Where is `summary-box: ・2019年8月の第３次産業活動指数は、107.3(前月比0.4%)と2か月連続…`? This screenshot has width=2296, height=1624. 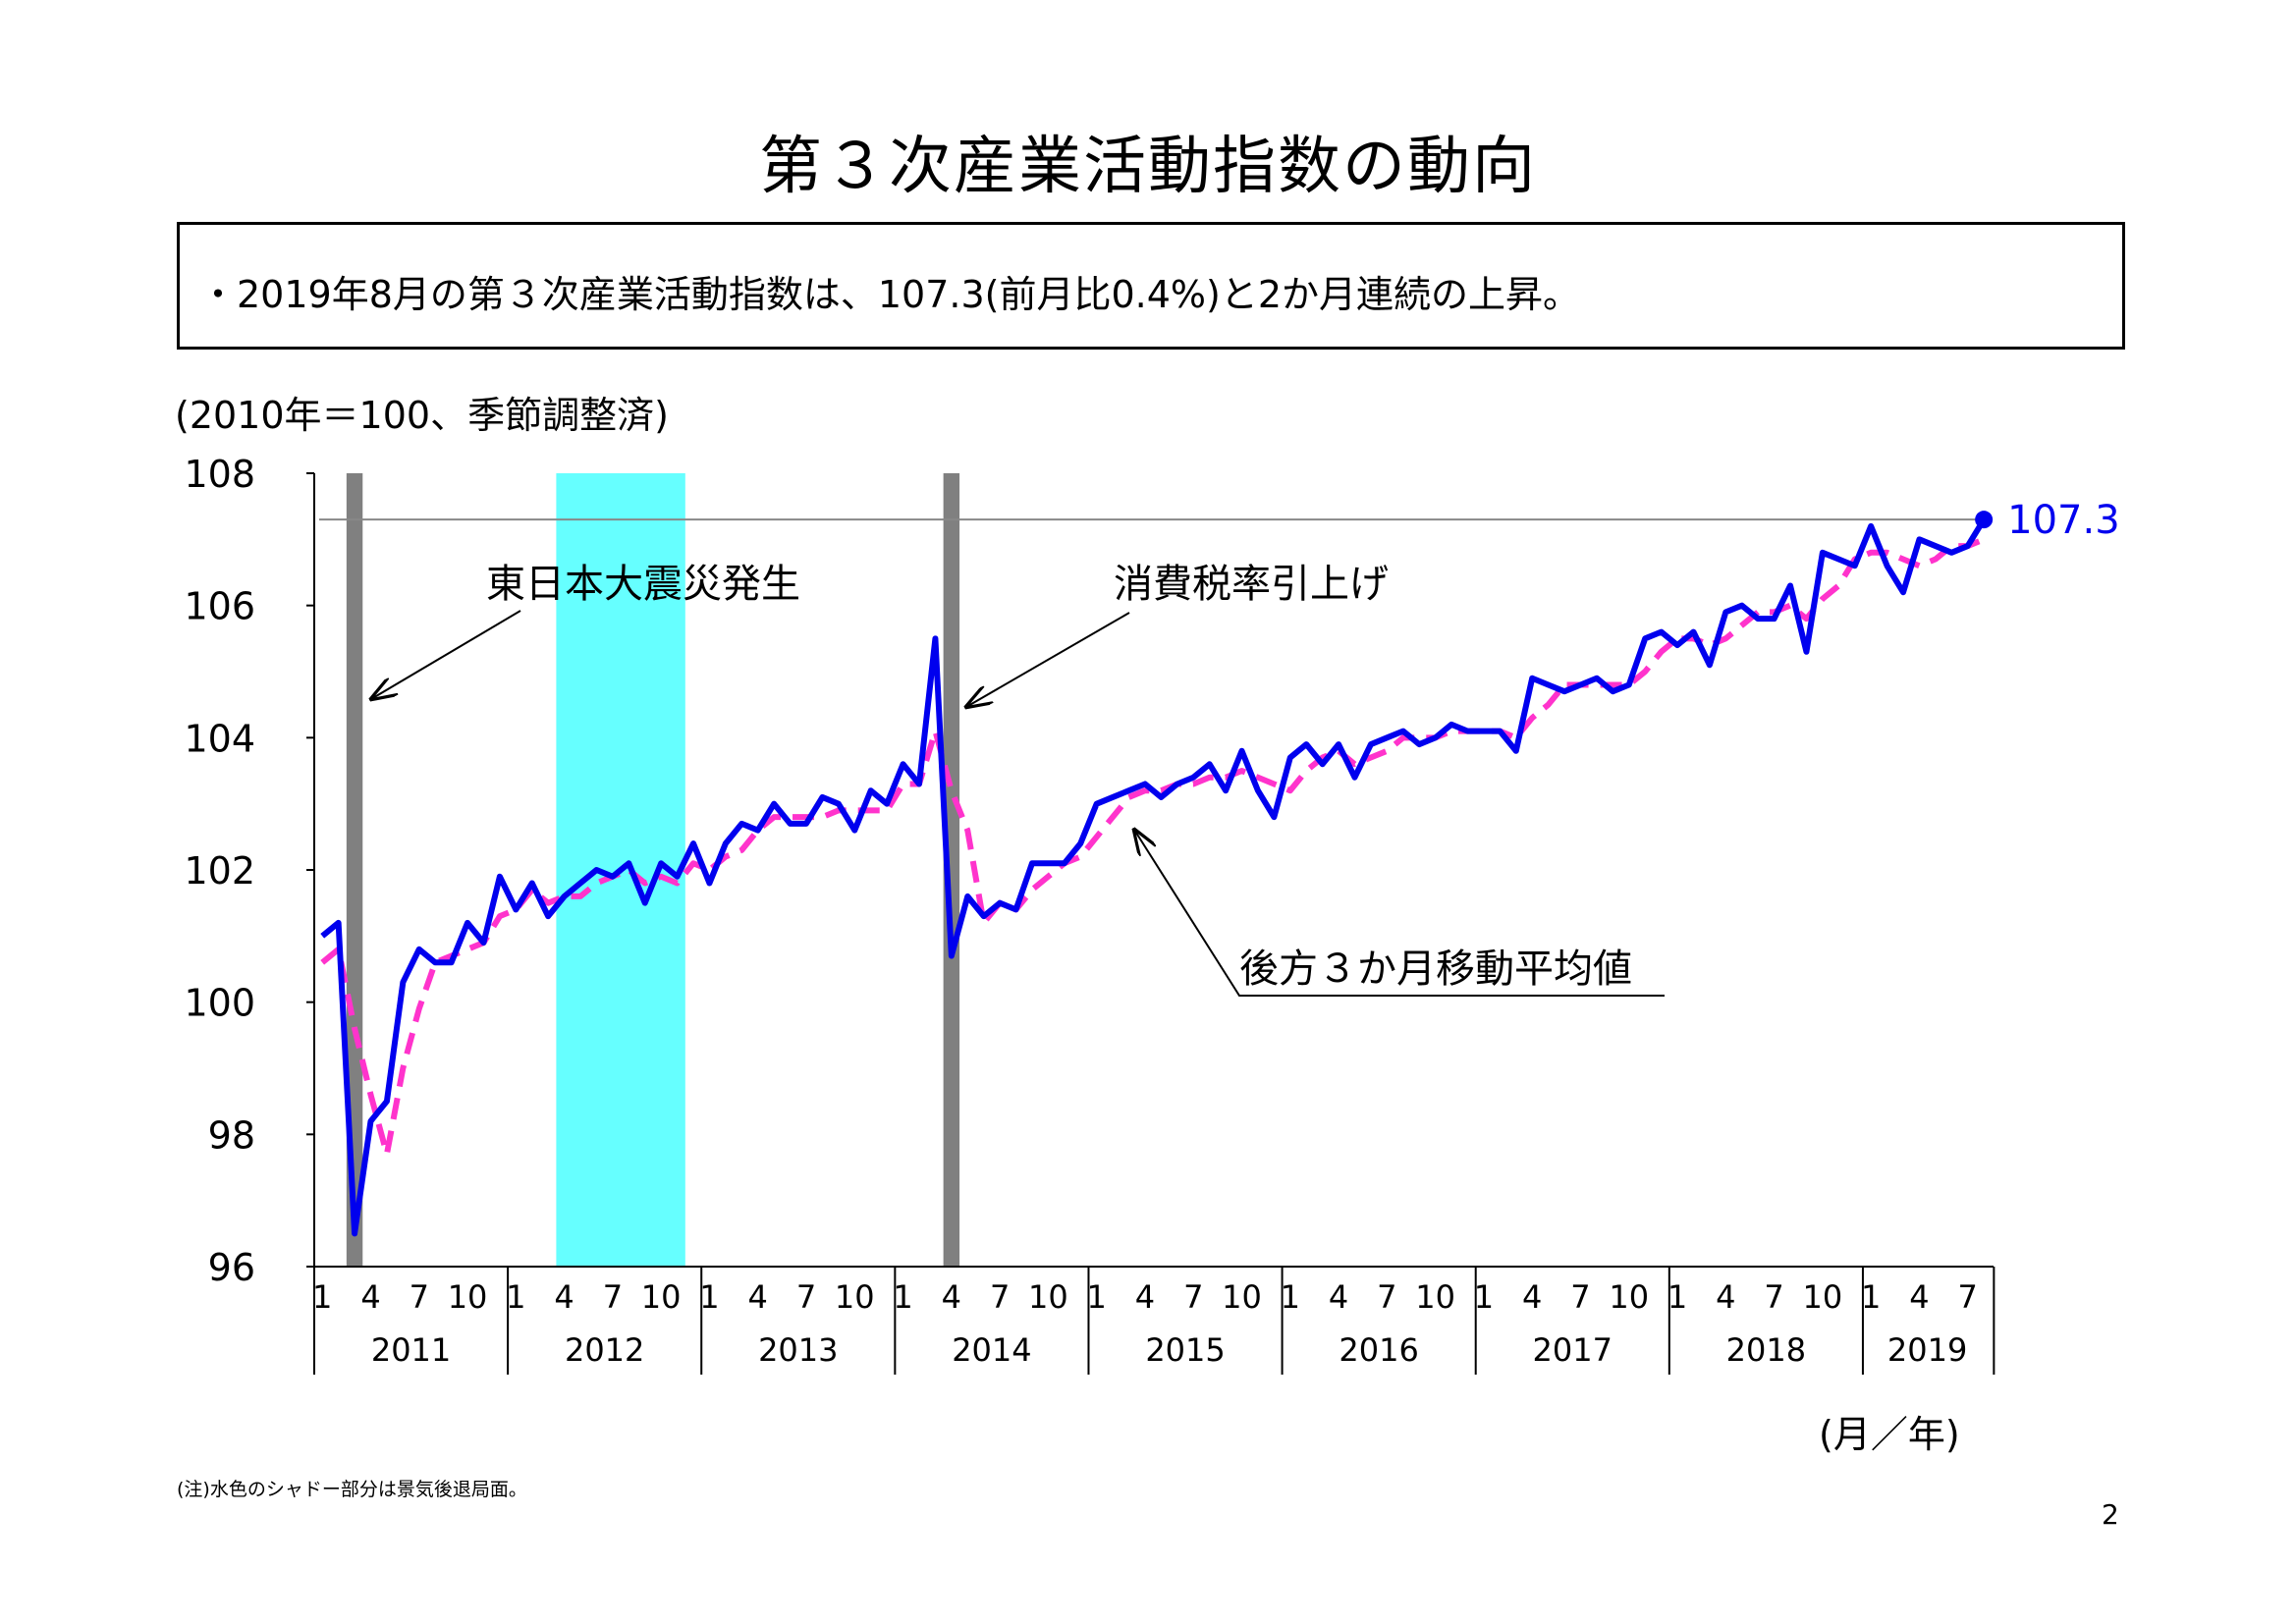
summary-box: ・2019年8月の第３次産業活動指数は、107.3(前月比0.4%)と2か月連続… is located at coordinates (1151, 286).